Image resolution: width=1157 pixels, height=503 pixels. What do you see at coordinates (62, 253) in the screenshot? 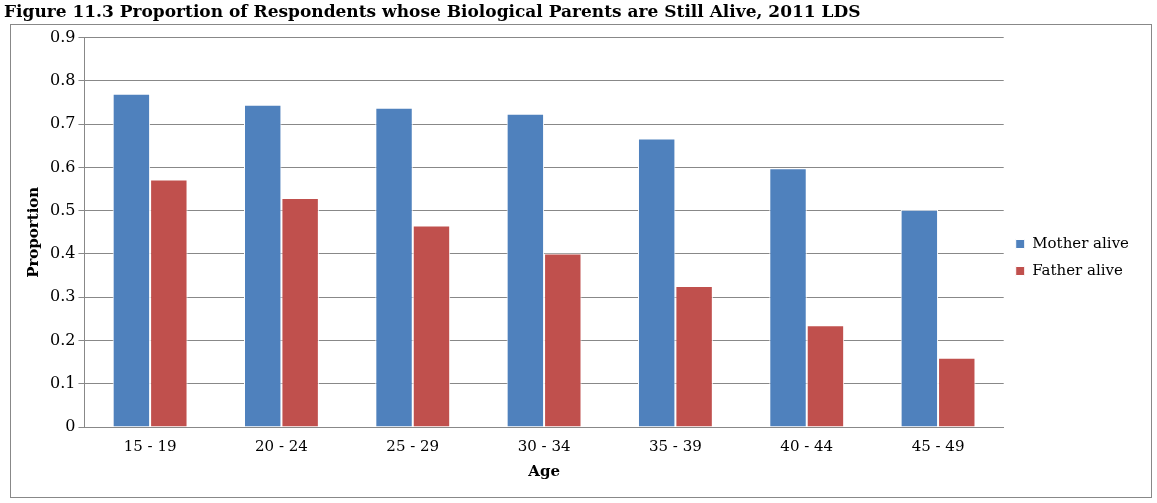
I see `y-tick-label: 0.4` at bounding box center [62, 253].